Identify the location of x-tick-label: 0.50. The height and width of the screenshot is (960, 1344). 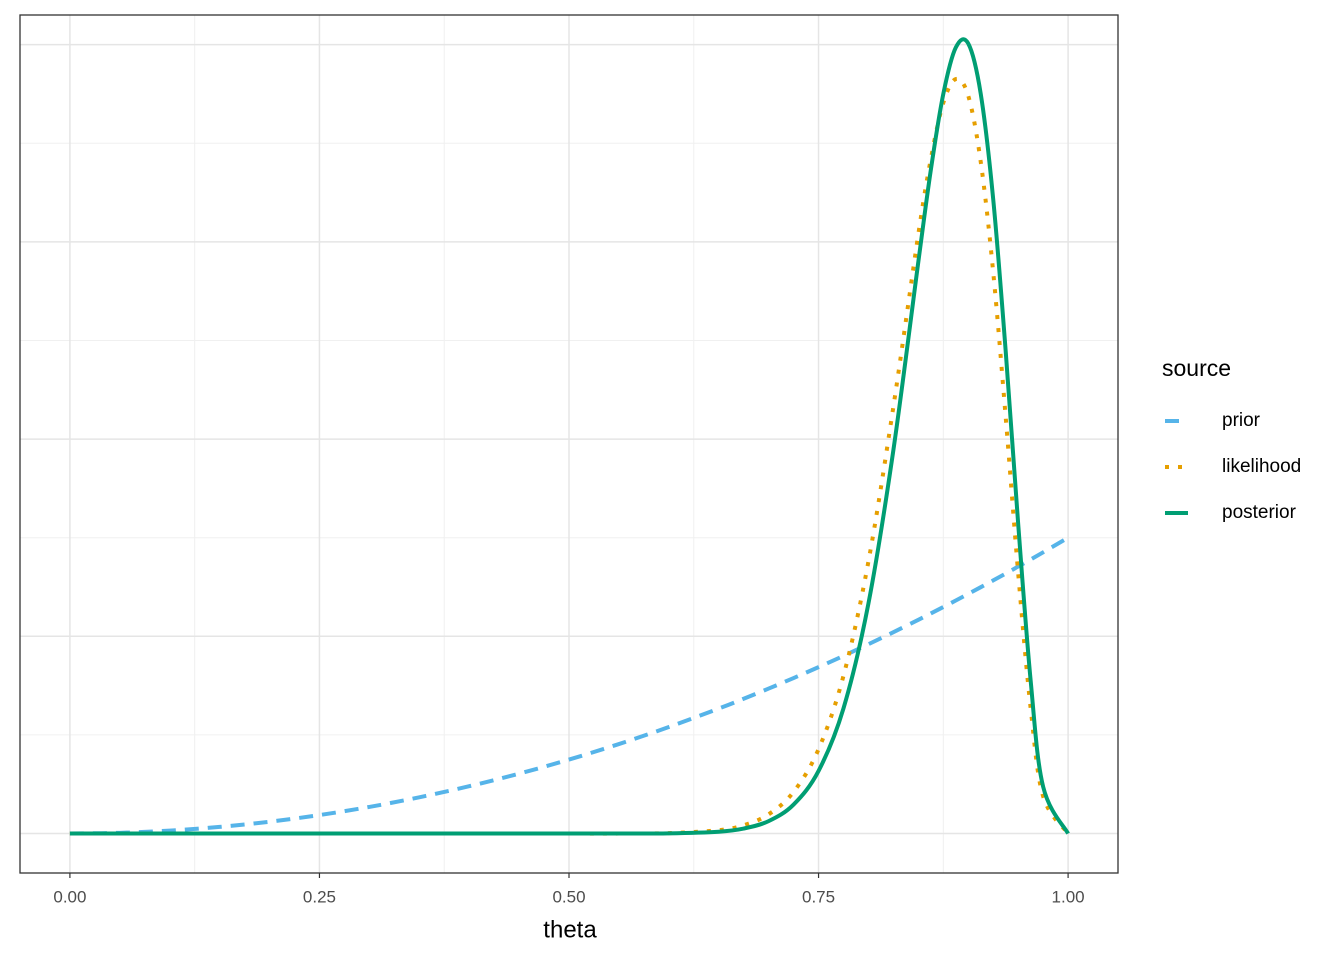
(568, 896).